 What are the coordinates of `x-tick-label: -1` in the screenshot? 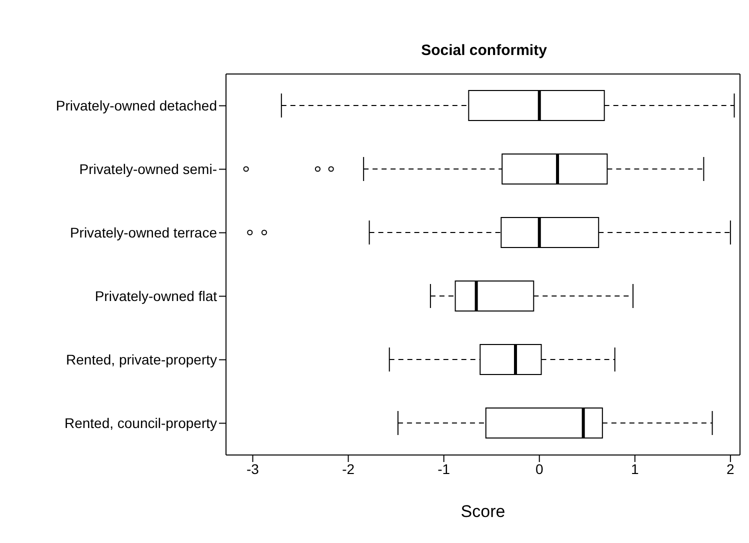 It's located at (444, 468).